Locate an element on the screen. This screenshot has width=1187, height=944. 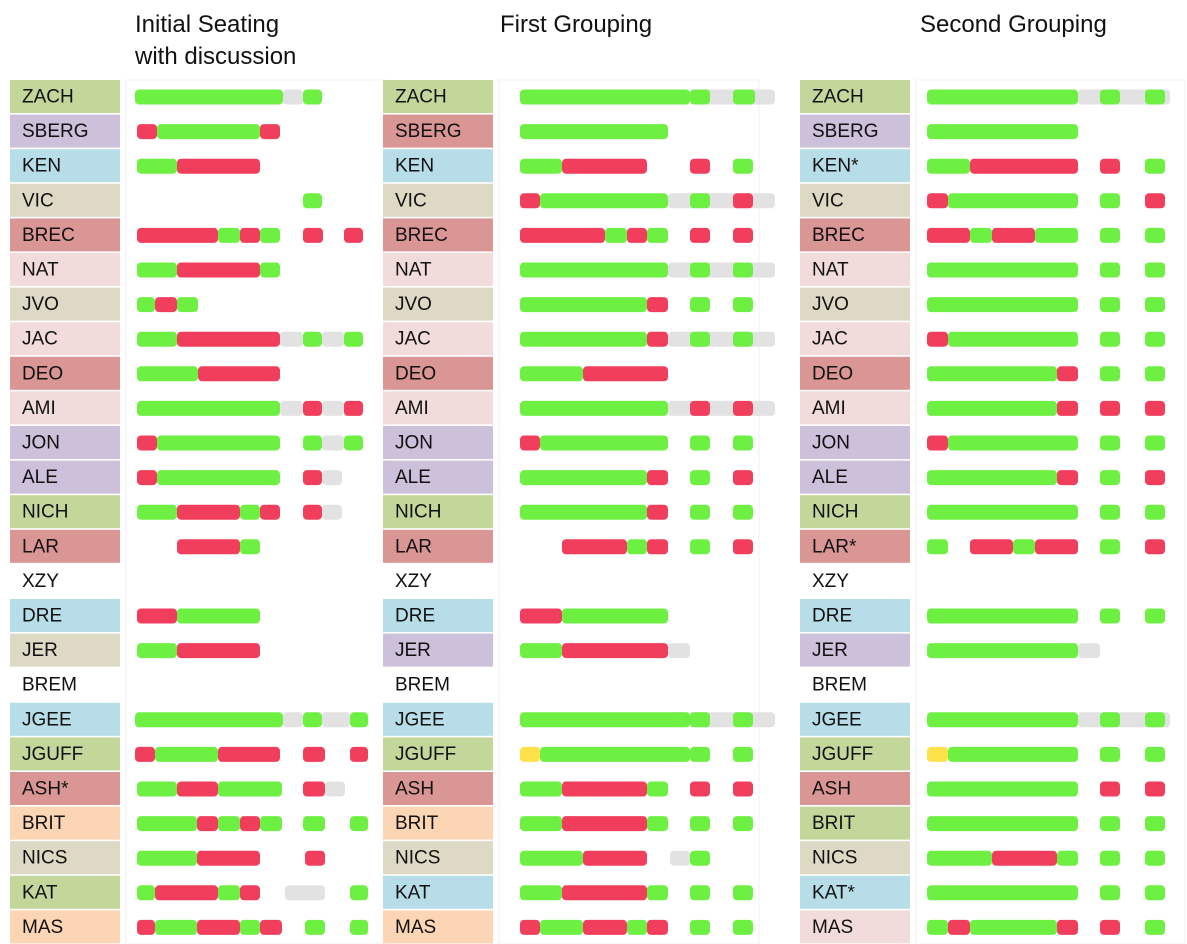
name-label: XZY is located at coordinates (830, 581).